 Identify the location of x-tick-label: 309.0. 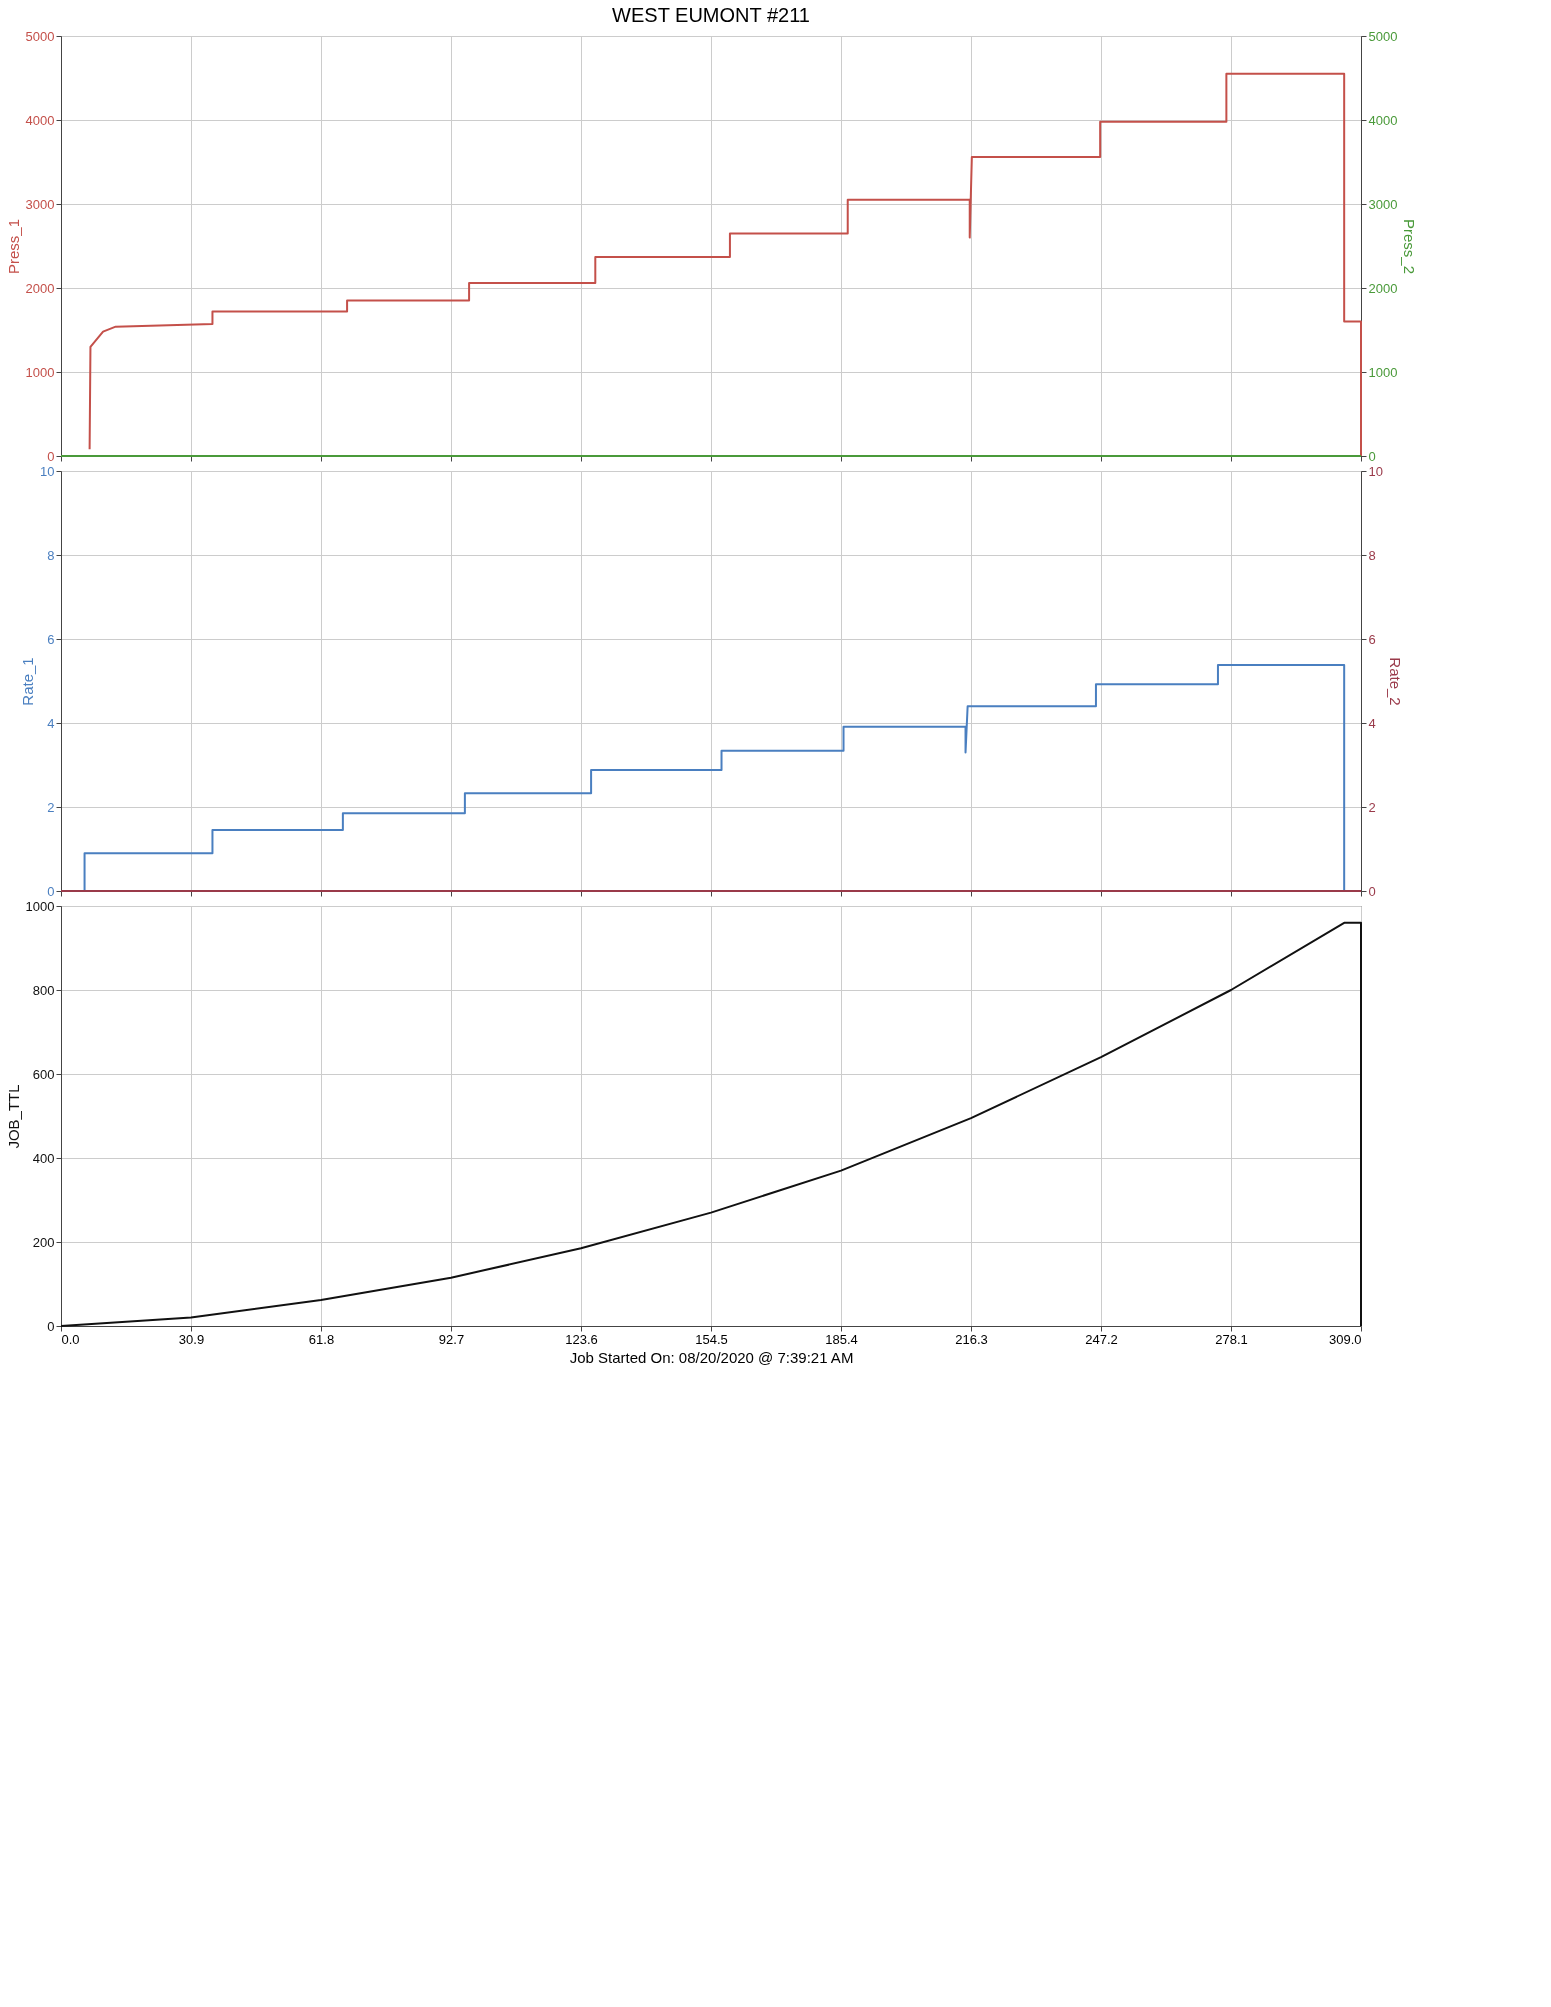
(1345, 1339).